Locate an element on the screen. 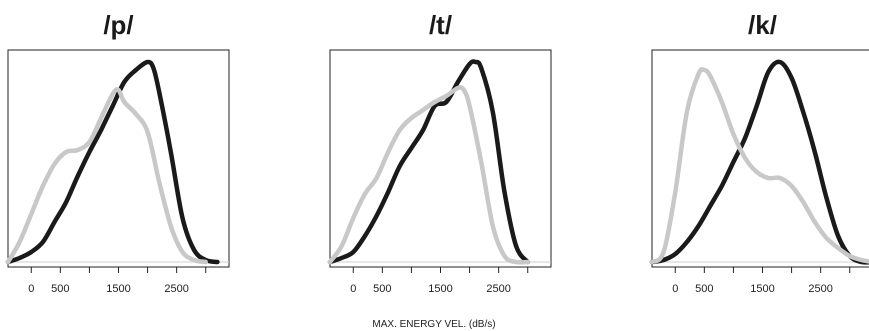 The height and width of the screenshot is (331, 869). panel-title: /p/ is located at coordinates (118, 25).